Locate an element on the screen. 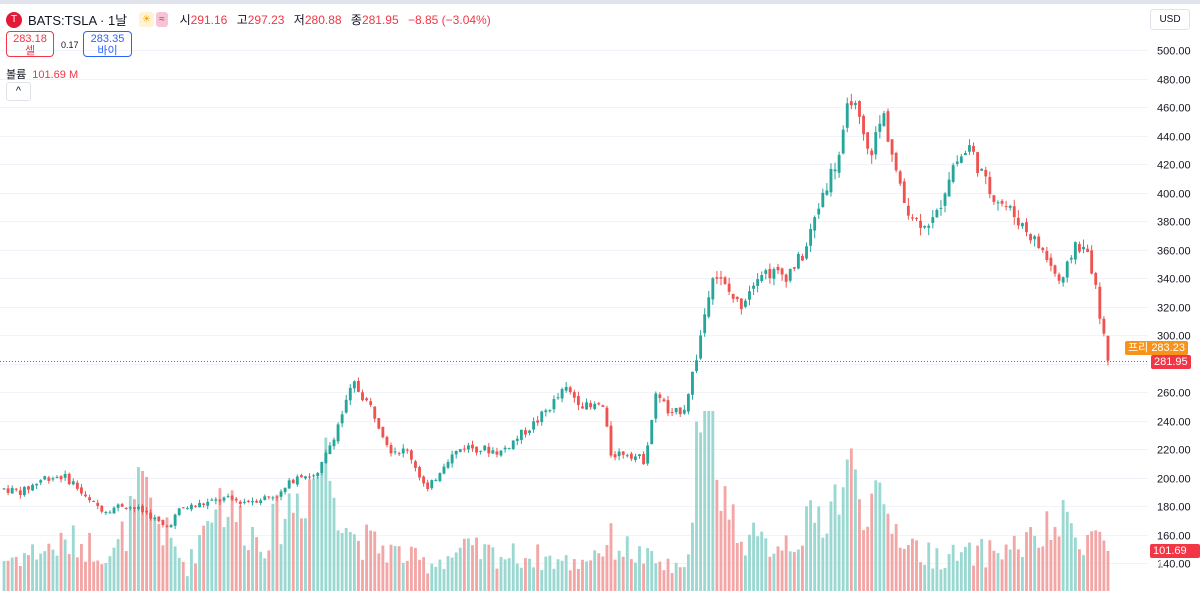  y-tick-label: 140.00 is located at coordinates (1174, 565).